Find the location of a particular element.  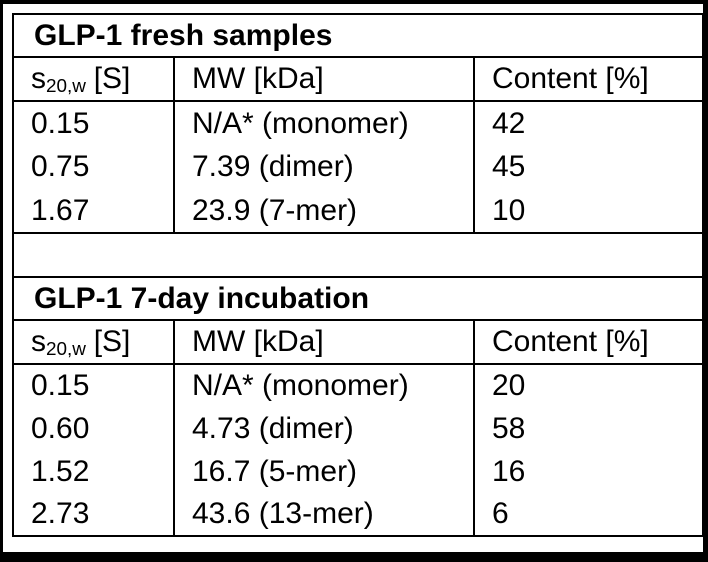

table1-title: GLP-1 fresh samples is located at coordinates (358, 36).